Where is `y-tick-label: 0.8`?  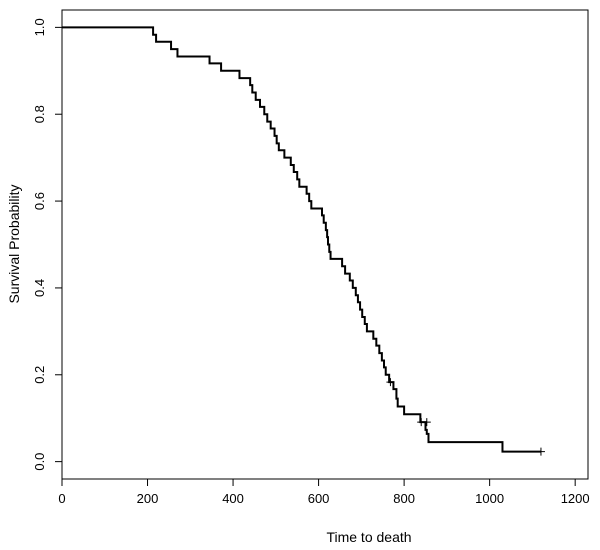
y-tick-label: 0.8 is located at coordinates (39, 114).